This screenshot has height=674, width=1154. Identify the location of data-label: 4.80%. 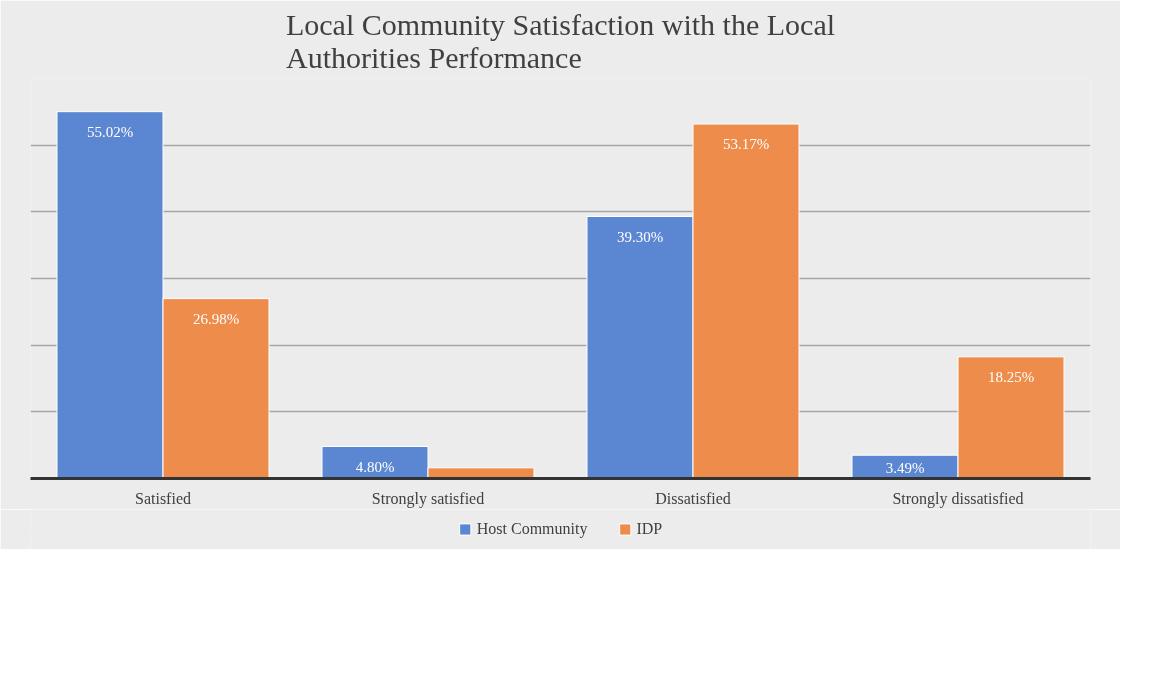
(375, 466).